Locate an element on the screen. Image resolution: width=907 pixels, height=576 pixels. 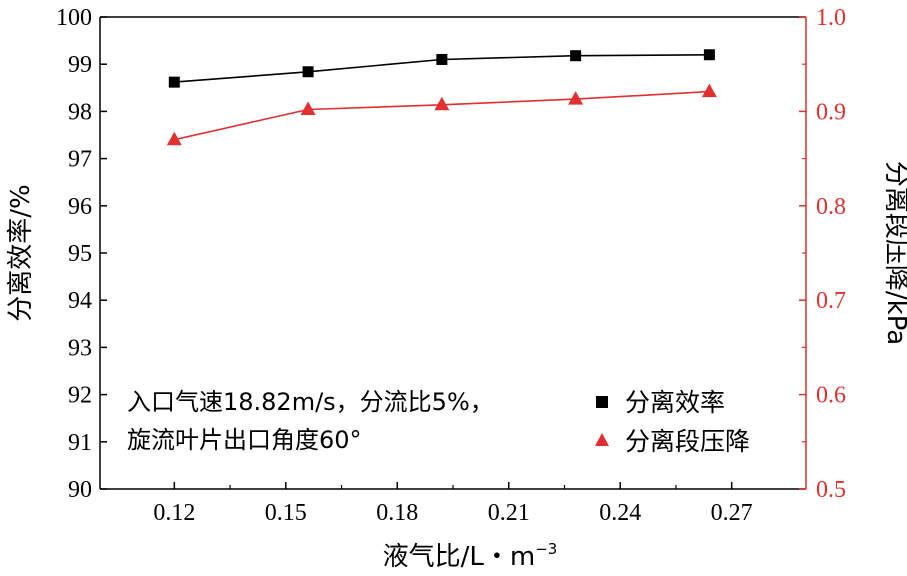
annotation: 入口气速18.82m/s，分流比5%， 旋流叶片出口角度60° is located at coordinates (310, 421).